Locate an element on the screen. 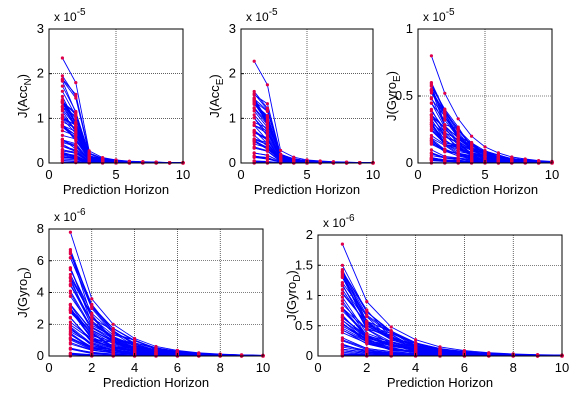 The image size is (576, 398). y-tick-label: 3 is located at coordinates (232, 28).